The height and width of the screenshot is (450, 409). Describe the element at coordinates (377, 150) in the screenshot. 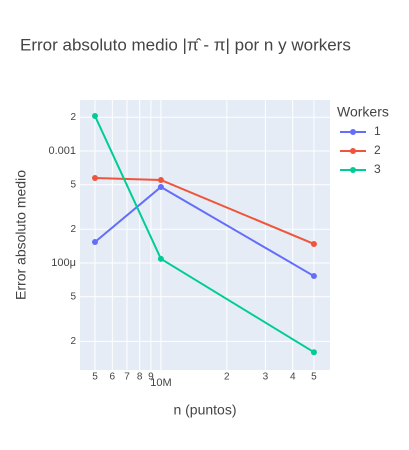

I see `legend-label: 2` at that location.